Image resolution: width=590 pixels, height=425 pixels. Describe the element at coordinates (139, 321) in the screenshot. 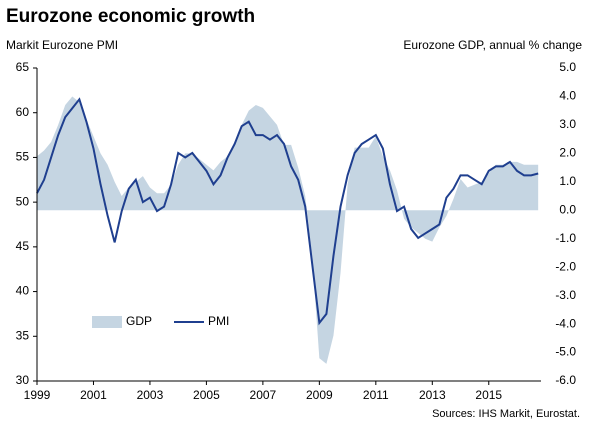

I see `legend-label: GDP` at that location.